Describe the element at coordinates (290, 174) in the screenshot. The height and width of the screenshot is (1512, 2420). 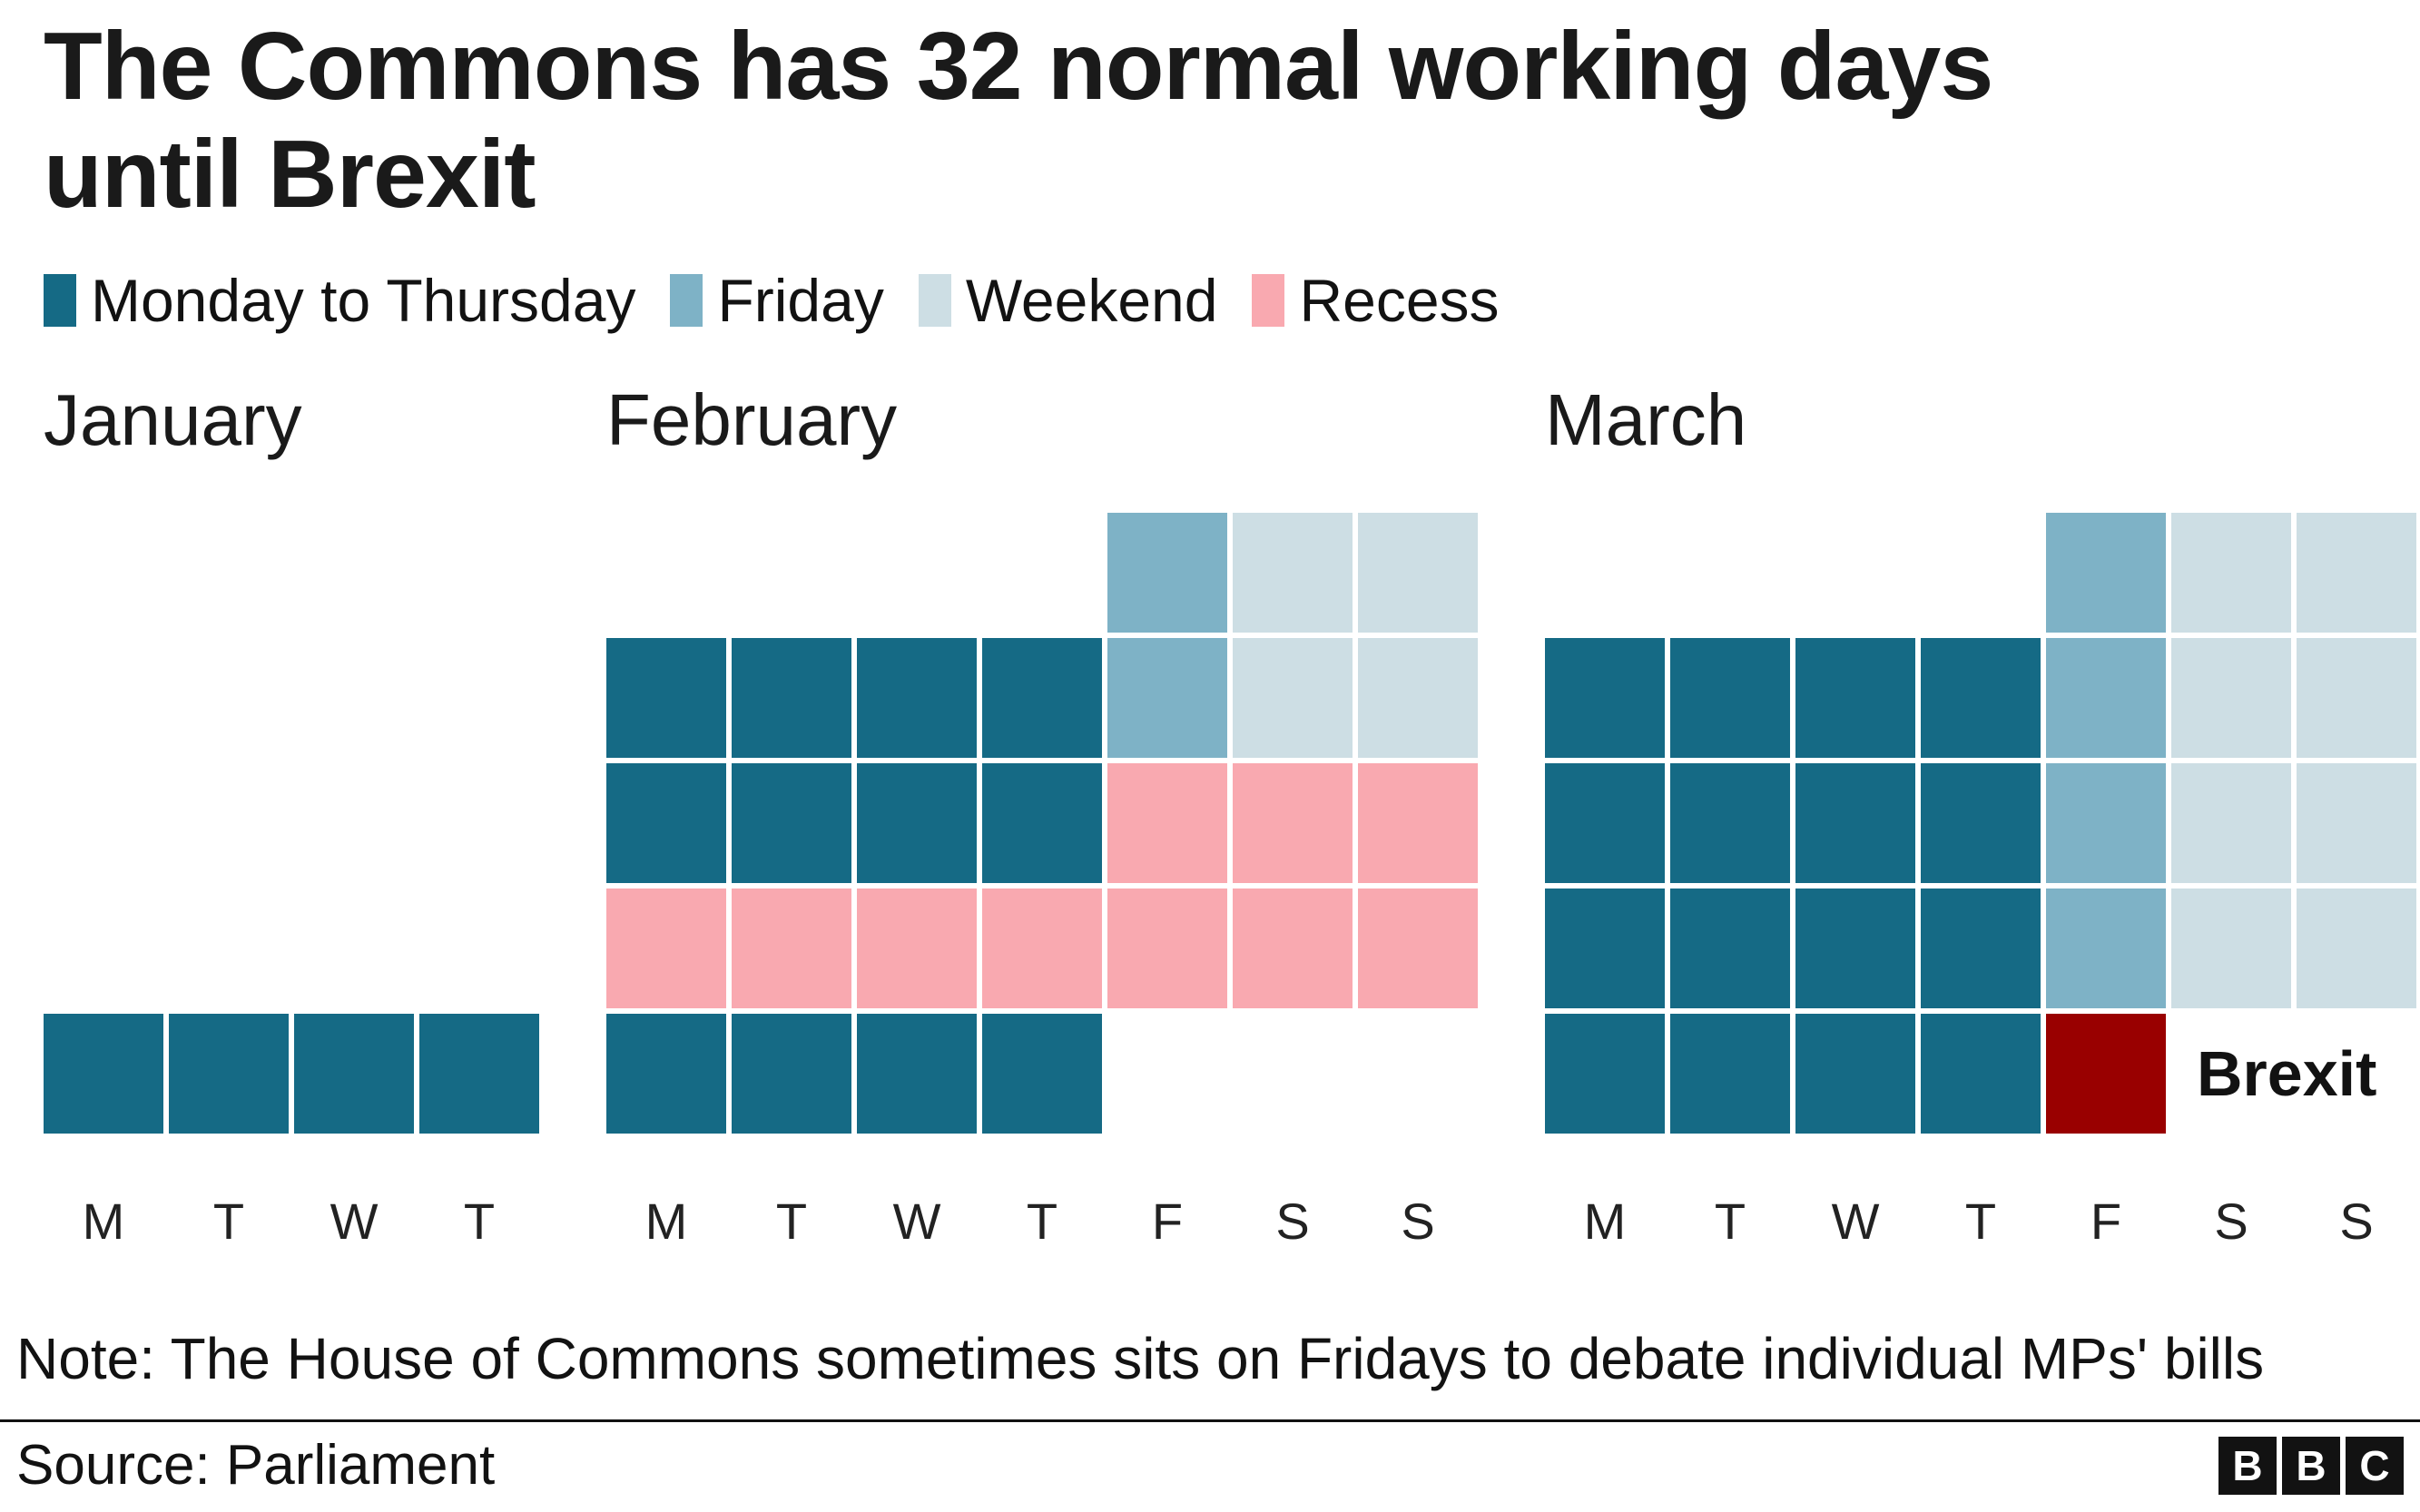
I see `chart-title-line-2: until Brexit` at that location.